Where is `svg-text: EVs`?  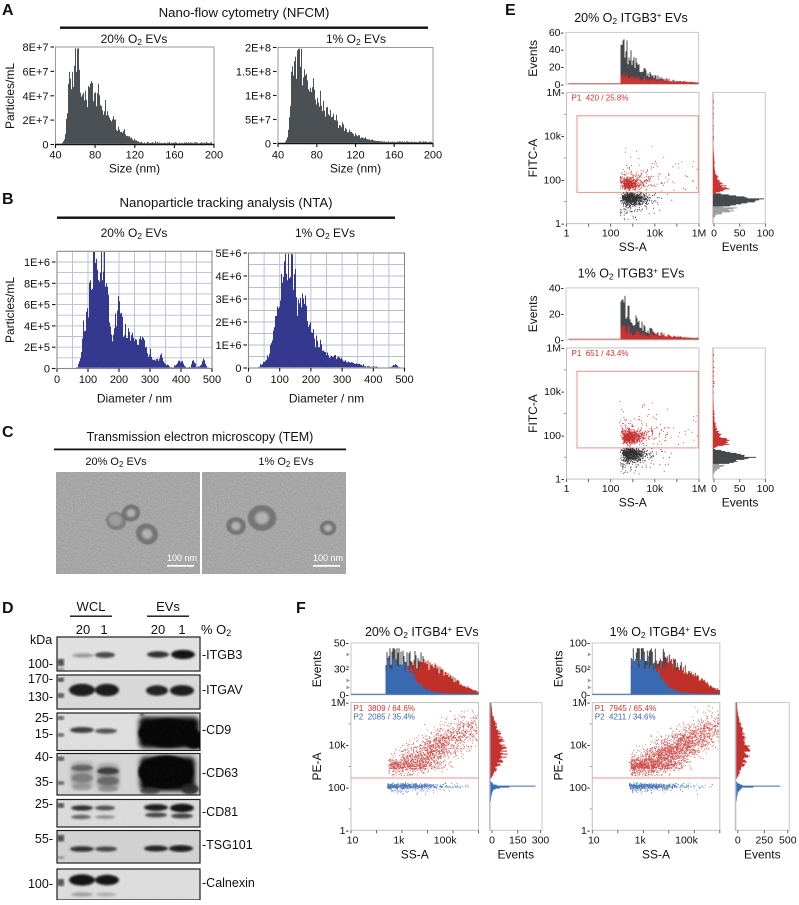 svg-text: EVs is located at coordinates (168, 606).